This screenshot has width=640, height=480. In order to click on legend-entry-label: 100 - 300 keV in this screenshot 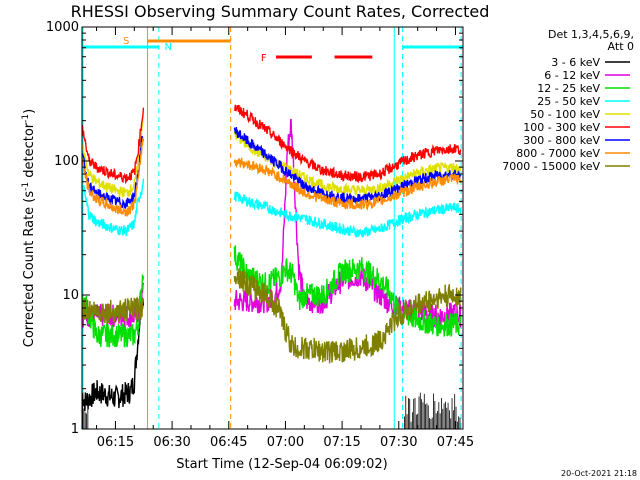, I will do `click(561, 127)`.